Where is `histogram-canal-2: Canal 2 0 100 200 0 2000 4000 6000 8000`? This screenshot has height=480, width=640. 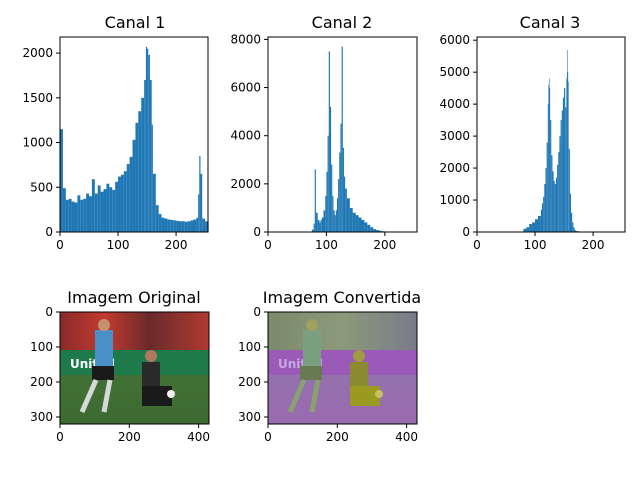
histogram-canal-2: Canal 2 0 100 200 0 2000 4000 6000 8000 is located at coordinates (324, 132).